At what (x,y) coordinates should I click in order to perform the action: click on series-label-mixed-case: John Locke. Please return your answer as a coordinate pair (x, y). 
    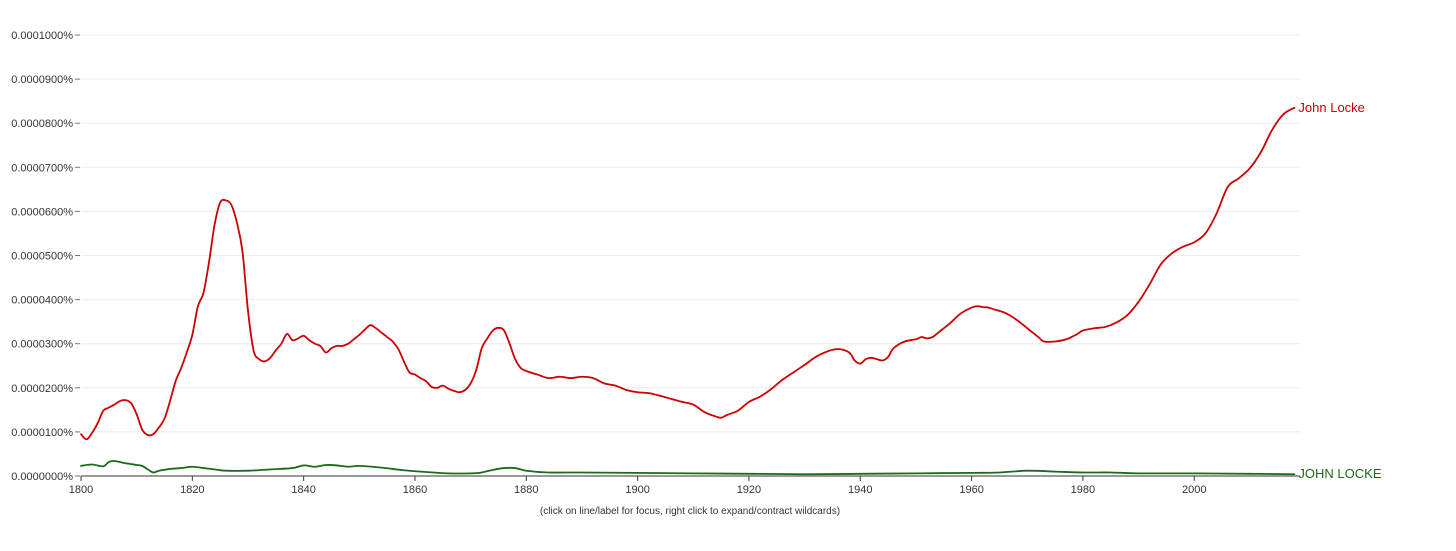
    Looking at the image, I should click on (1331, 107).